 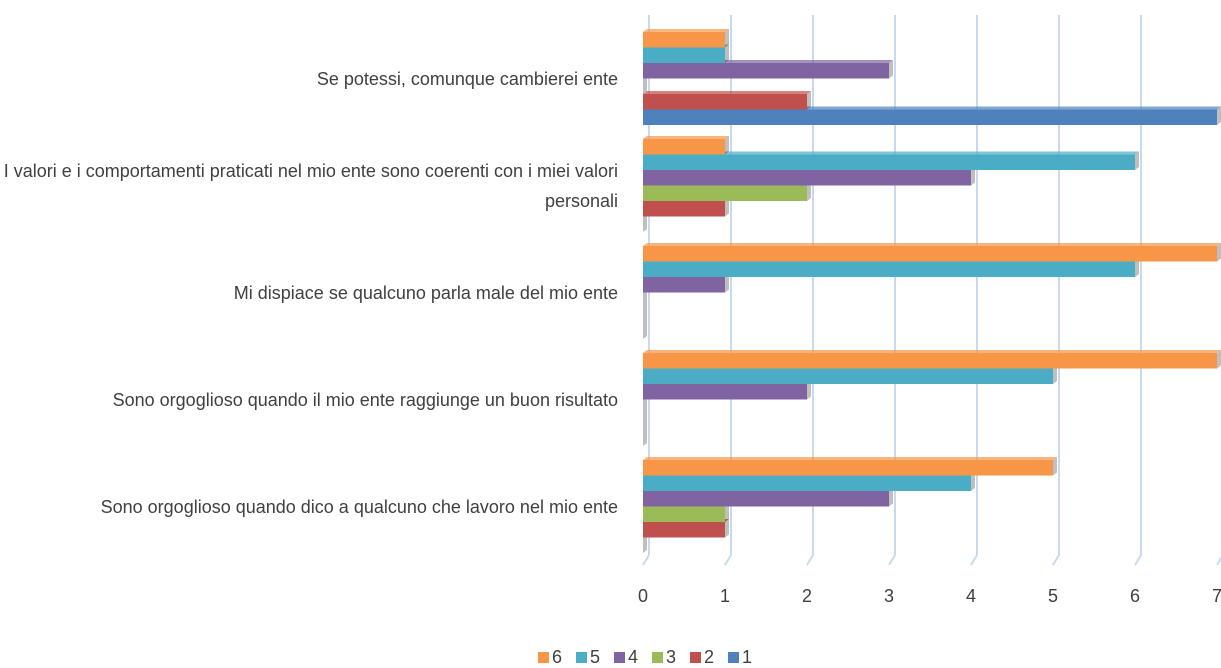 I want to click on x-tick-label: 6, so click(x=1135, y=596).